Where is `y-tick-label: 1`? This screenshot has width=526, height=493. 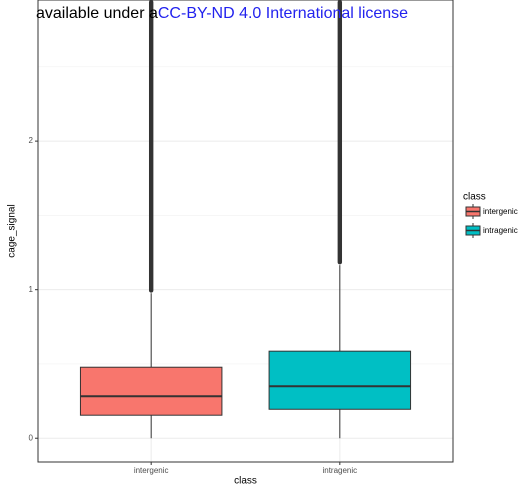 y-tick-label: 1 is located at coordinates (31, 289).